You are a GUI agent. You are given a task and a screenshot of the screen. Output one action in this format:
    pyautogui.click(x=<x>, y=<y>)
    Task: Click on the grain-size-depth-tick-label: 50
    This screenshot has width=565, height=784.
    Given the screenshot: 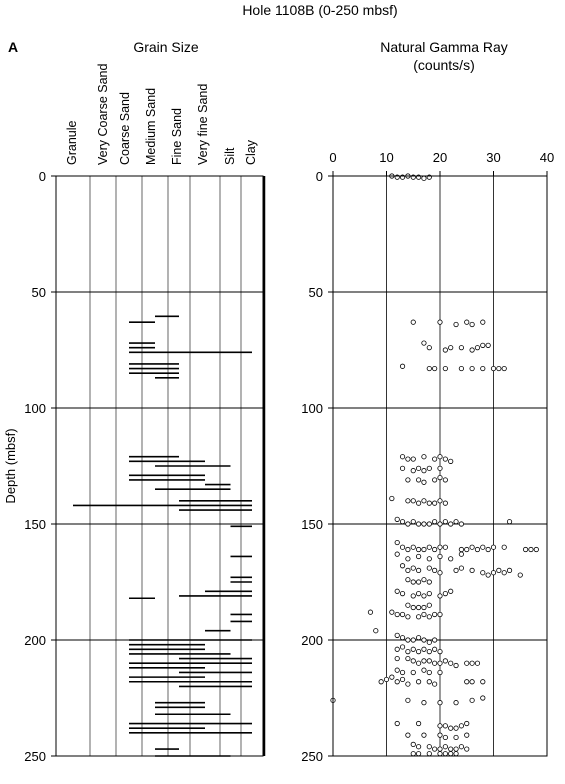 What is the action you would take?
    pyautogui.click(x=39, y=292)
    